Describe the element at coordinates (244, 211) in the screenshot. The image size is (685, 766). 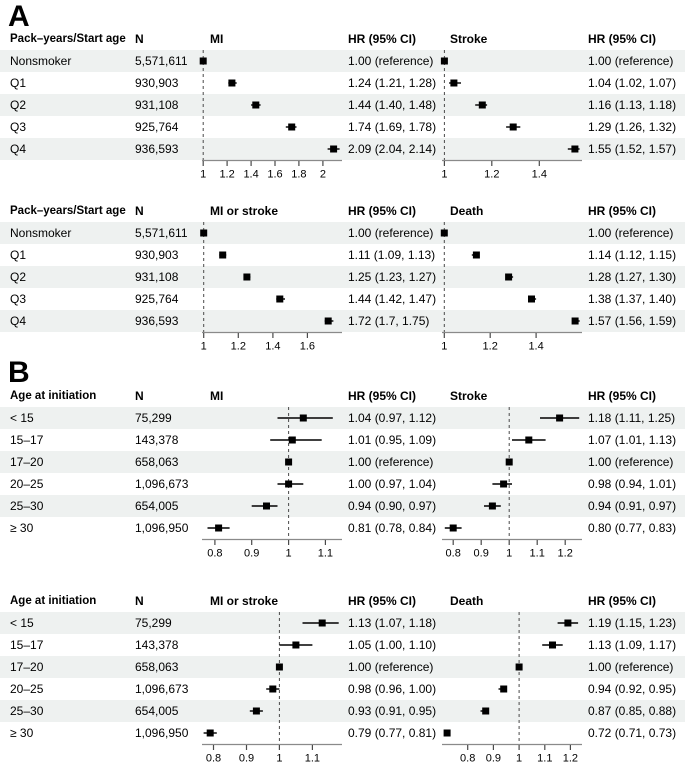
I see `plot-title-left: MI or stroke` at that location.